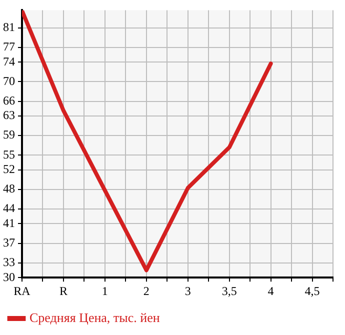 This screenshot has width=345, height=335. Describe the element at coordinates (9, 100) in the screenshot. I see `y-tick-label: 66` at that location.